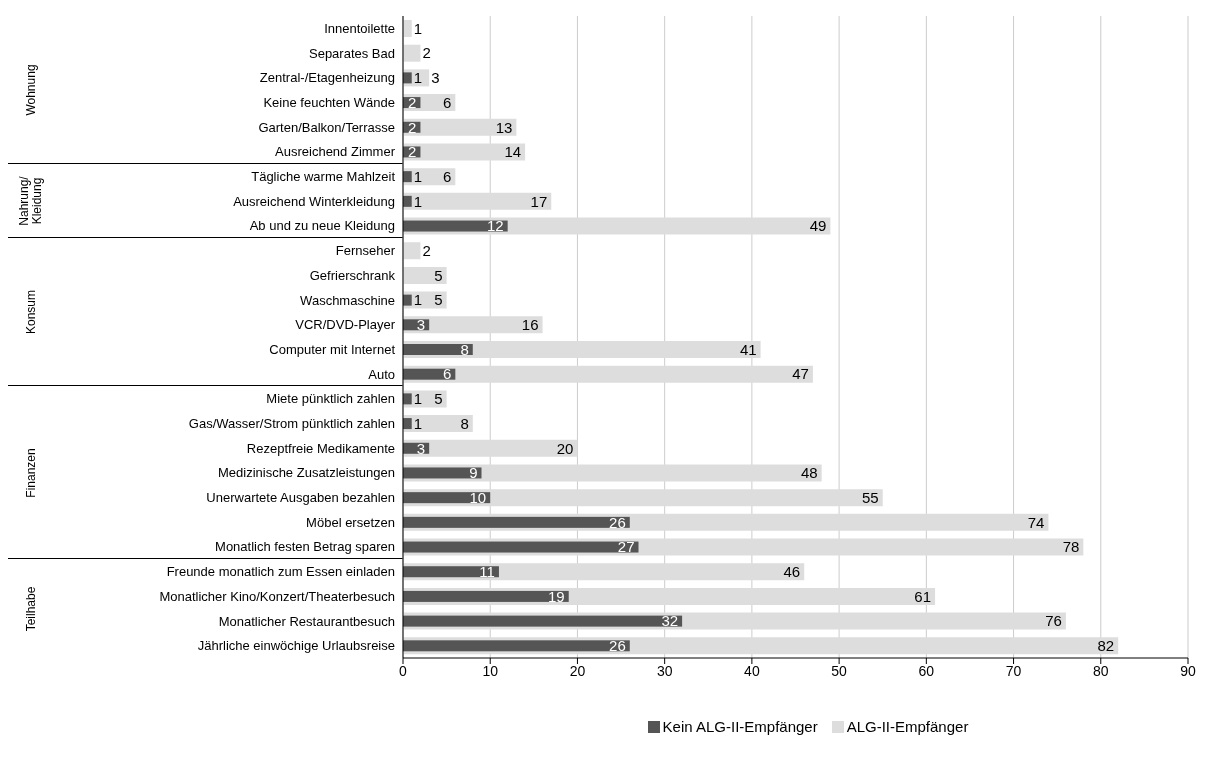 The image size is (1224, 774). Describe the element at coordinates (539, 201) in the screenshot. I see `data-label: 17` at that location.